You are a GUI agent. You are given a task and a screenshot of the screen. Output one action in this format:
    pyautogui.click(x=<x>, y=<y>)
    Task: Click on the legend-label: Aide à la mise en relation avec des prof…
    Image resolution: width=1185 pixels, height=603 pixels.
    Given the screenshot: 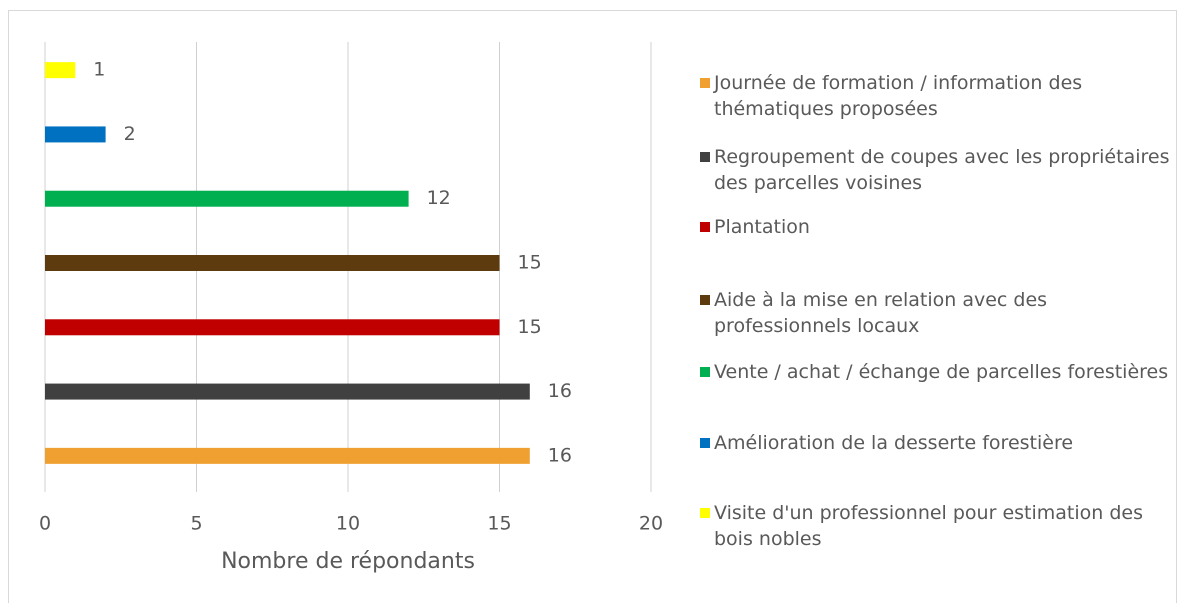 What is the action you would take?
    pyautogui.click(x=881, y=313)
    